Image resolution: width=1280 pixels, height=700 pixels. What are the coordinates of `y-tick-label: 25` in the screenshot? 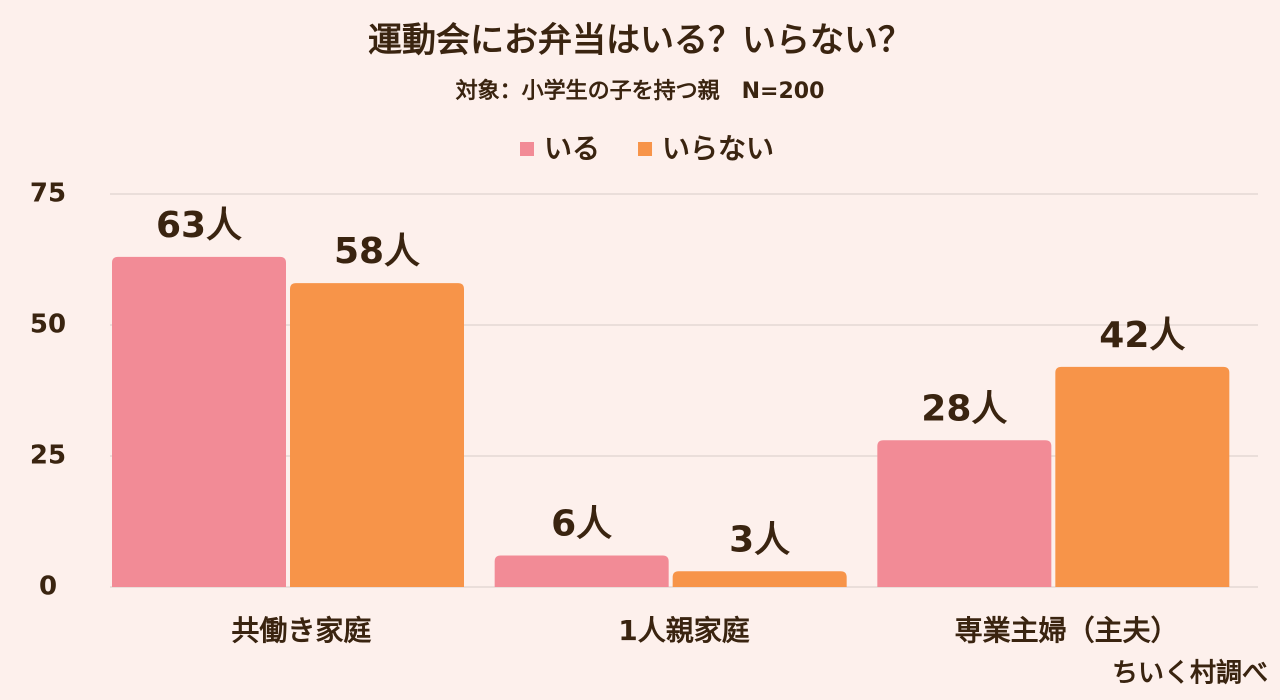 It's located at (48, 456).